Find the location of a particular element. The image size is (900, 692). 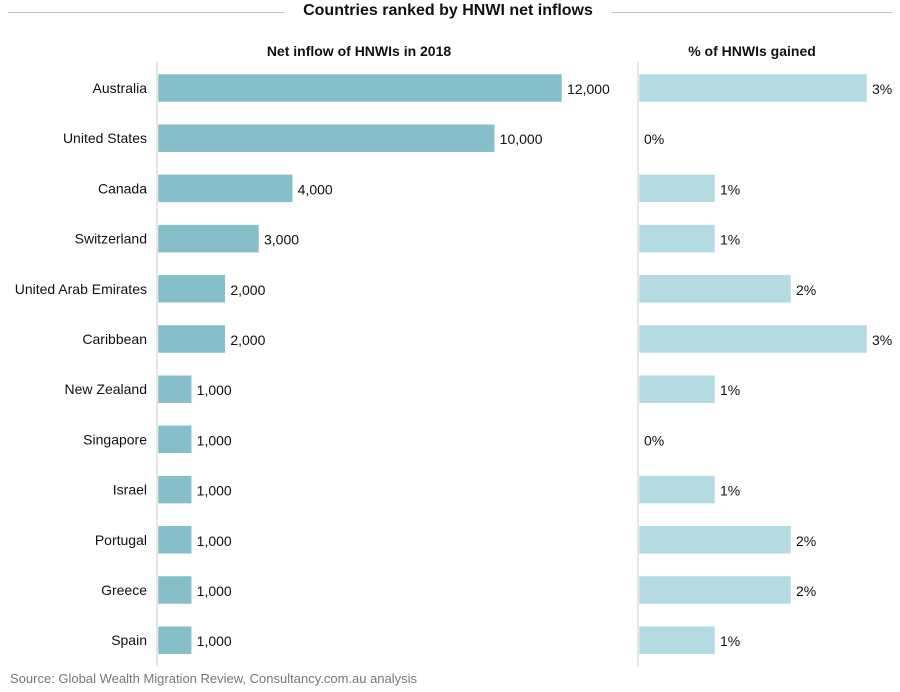

category-label: Switzerland is located at coordinates (111, 239).